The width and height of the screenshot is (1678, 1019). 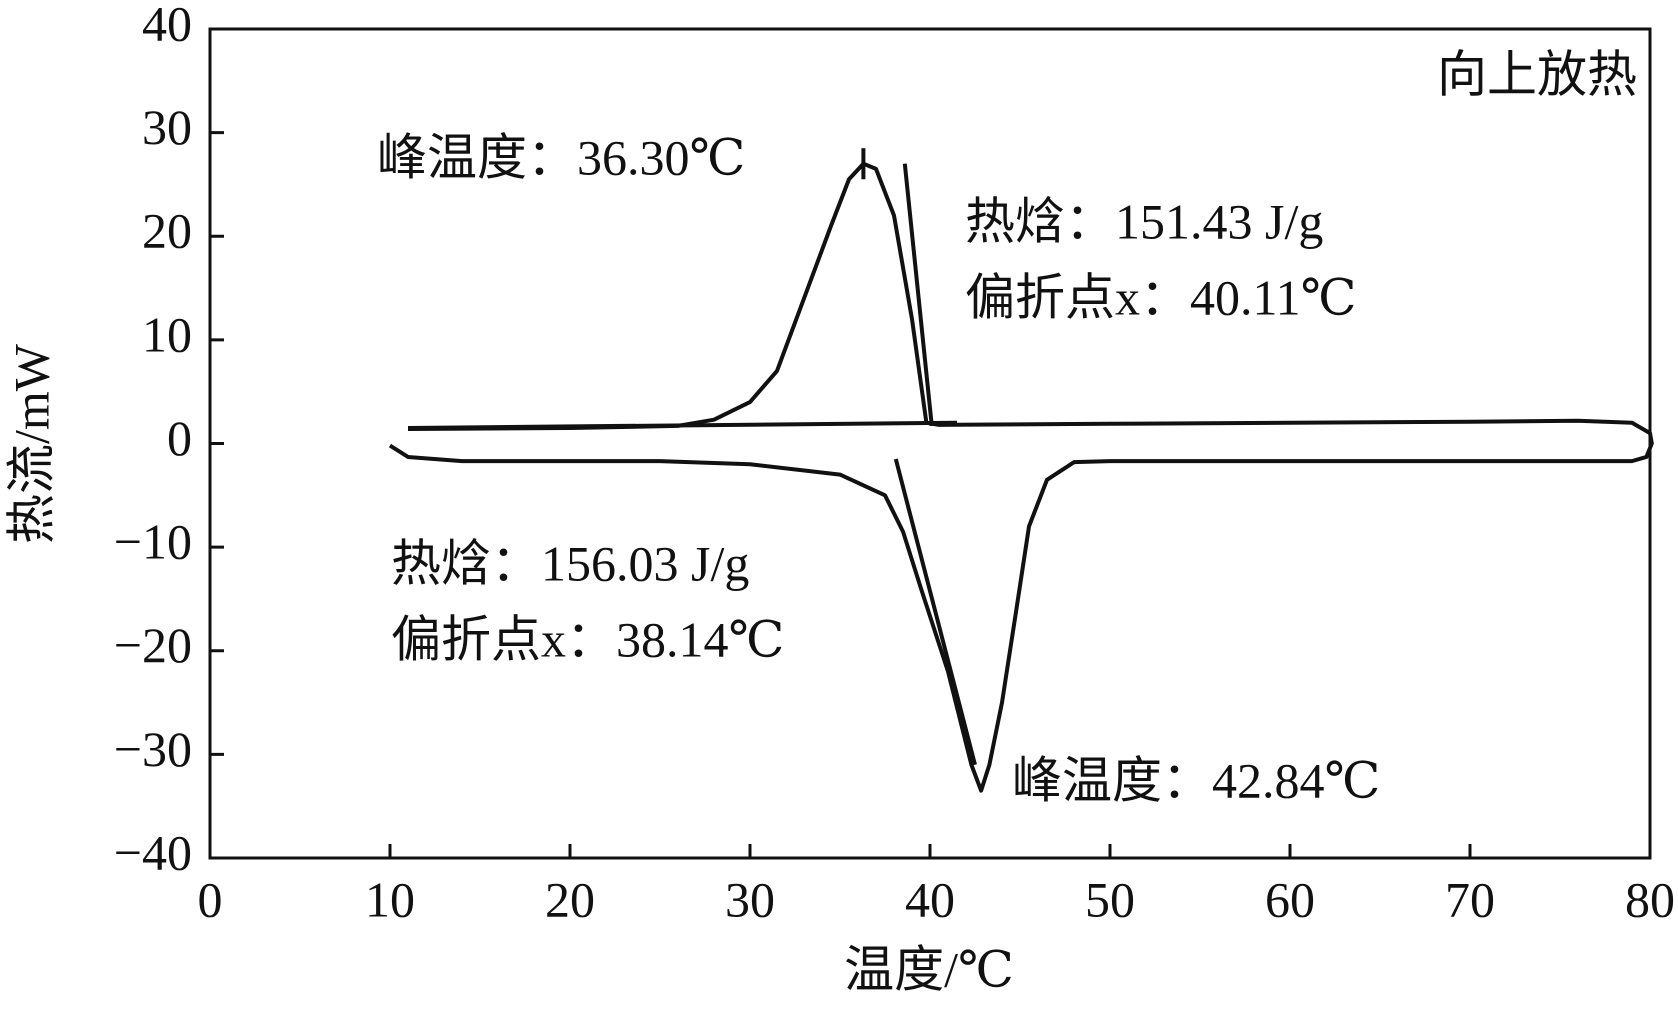 What do you see at coordinates (1110, 899) in the screenshot?
I see `x-tick-label: 50` at bounding box center [1110, 899].